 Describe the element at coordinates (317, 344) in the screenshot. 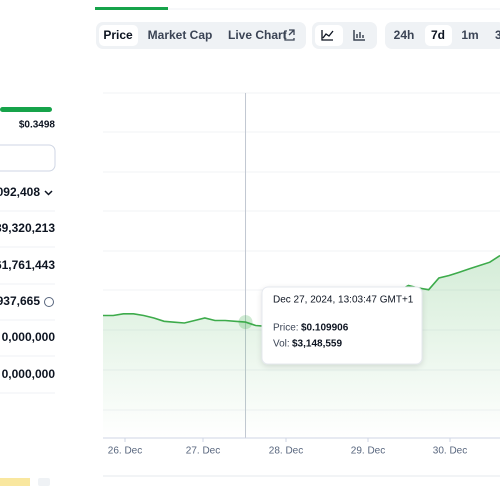

I see `tooltip-vol: $3,148,559` at that location.